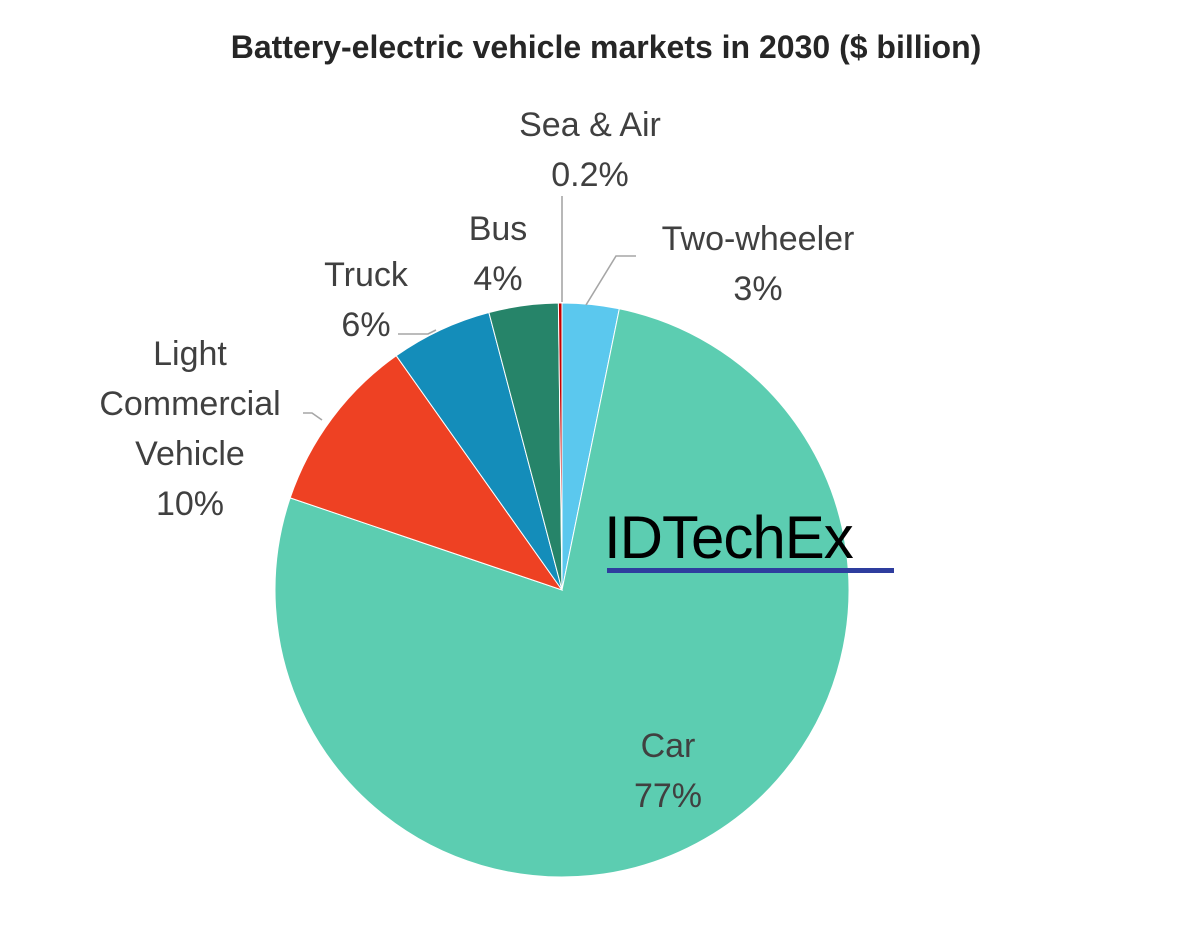  I want to click on data-label-sea-air: Sea & Air 0.2%, so click(590, 150).